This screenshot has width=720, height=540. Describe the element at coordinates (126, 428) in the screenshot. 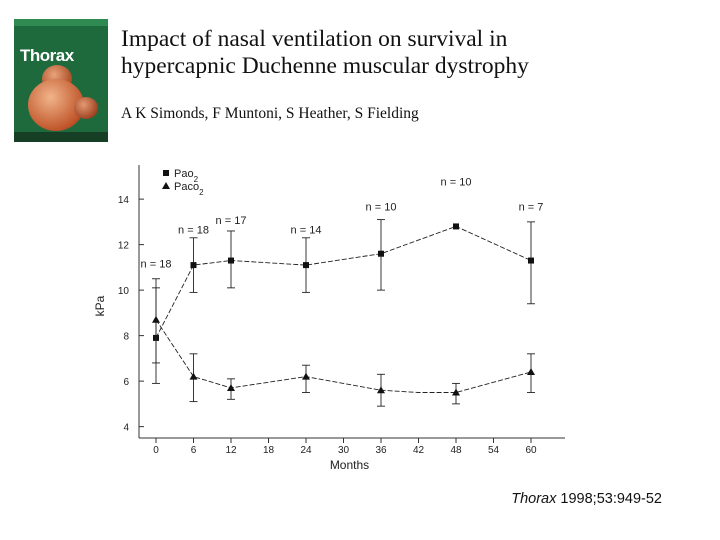

I see `y-tick-label-4: 4` at that location.